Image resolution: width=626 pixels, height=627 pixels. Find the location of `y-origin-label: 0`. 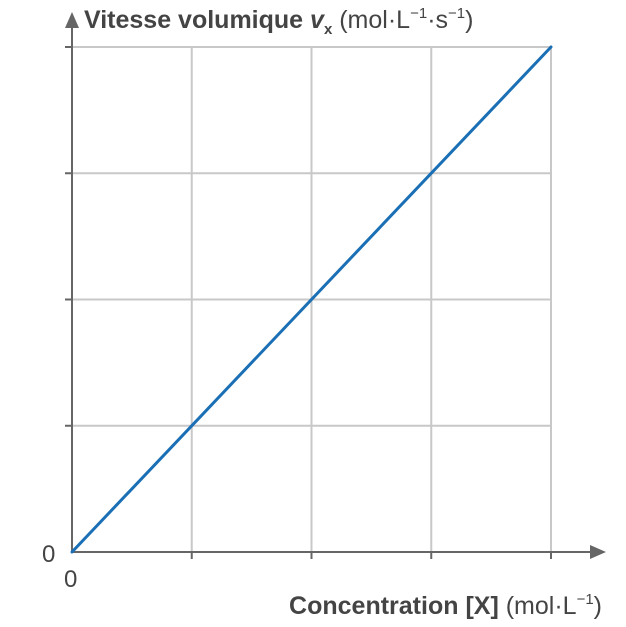

y-origin-label: 0 is located at coordinates (49, 554).